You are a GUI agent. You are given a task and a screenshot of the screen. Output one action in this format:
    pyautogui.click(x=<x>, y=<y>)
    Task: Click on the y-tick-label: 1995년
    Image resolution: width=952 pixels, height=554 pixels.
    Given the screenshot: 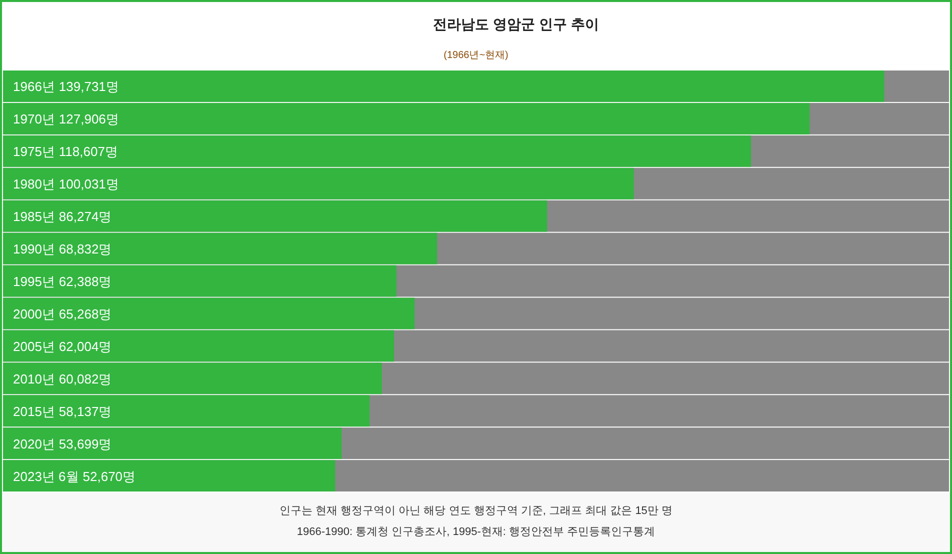 What is the action you would take?
    pyautogui.click(x=34, y=281)
    